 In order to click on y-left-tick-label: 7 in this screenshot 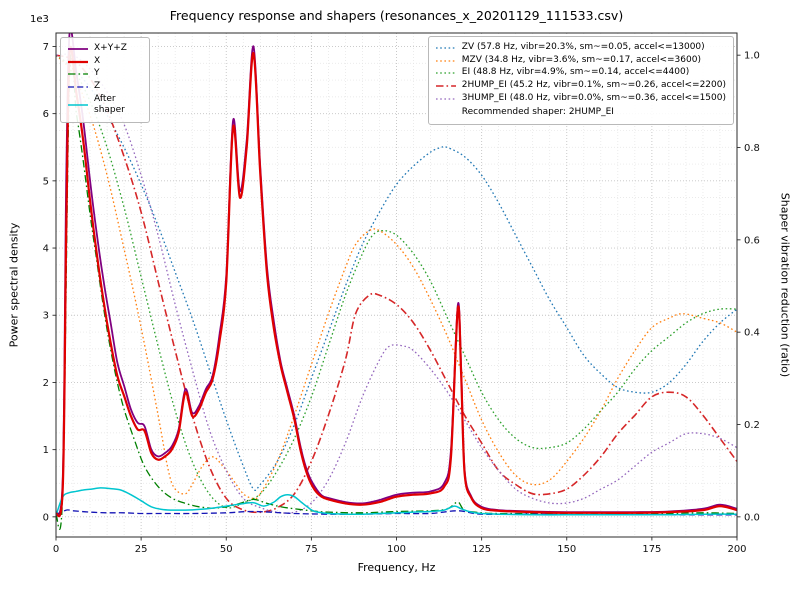, I will do `click(46, 47)`.